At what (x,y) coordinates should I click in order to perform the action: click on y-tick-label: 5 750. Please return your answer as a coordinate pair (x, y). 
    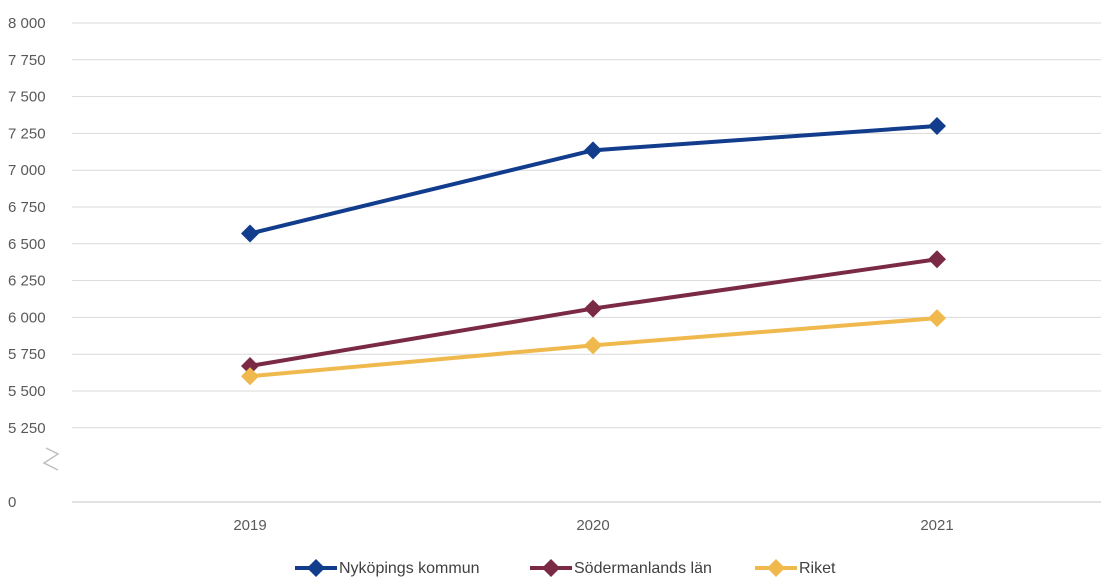
    Looking at the image, I should click on (27, 354).